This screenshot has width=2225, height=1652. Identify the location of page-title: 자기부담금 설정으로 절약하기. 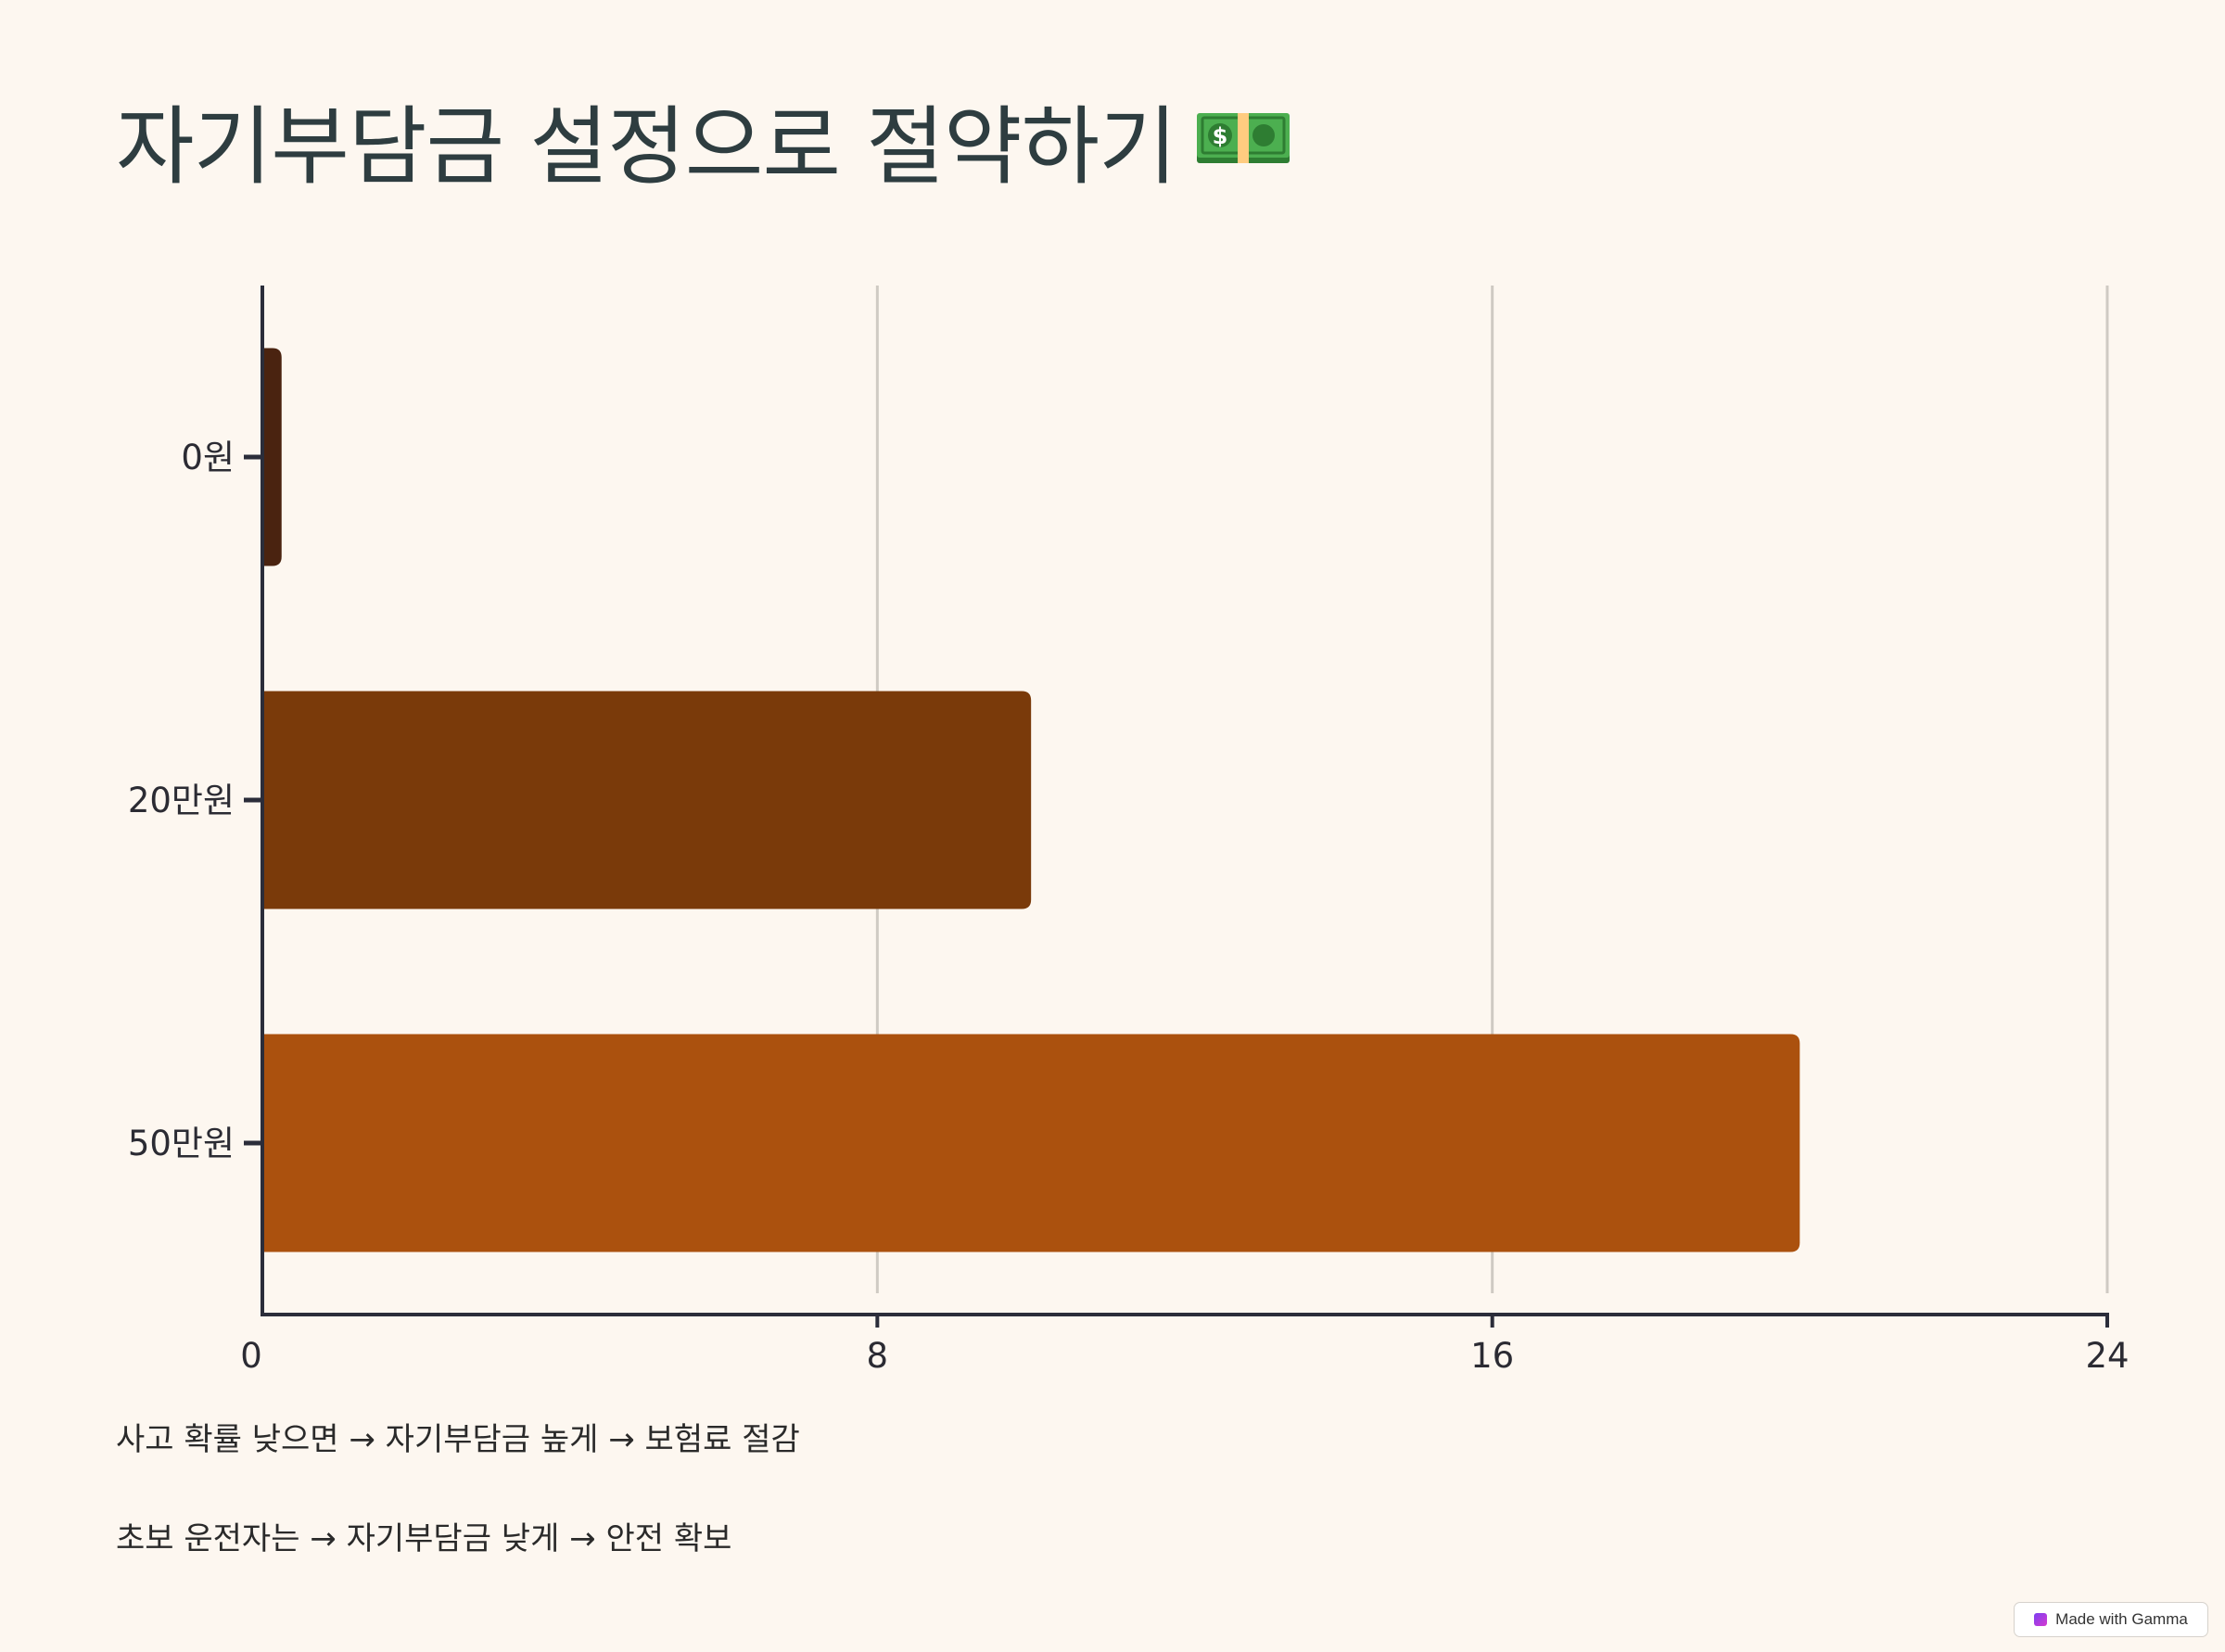
(647, 146).